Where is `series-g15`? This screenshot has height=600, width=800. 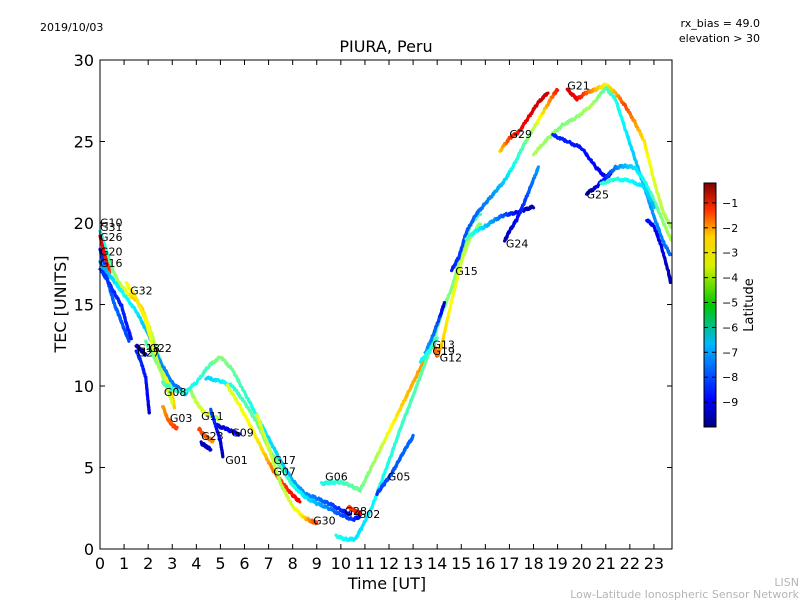 series-g15 is located at coordinates (505, 180).